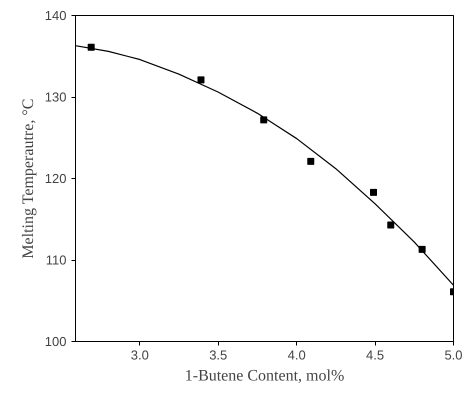 This screenshot has width=465, height=401. What do you see at coordinates (28, 178) in the screenshot?
I see `y-axis-title: Melting Temperautre, °C` at bounding box center [28, 178].